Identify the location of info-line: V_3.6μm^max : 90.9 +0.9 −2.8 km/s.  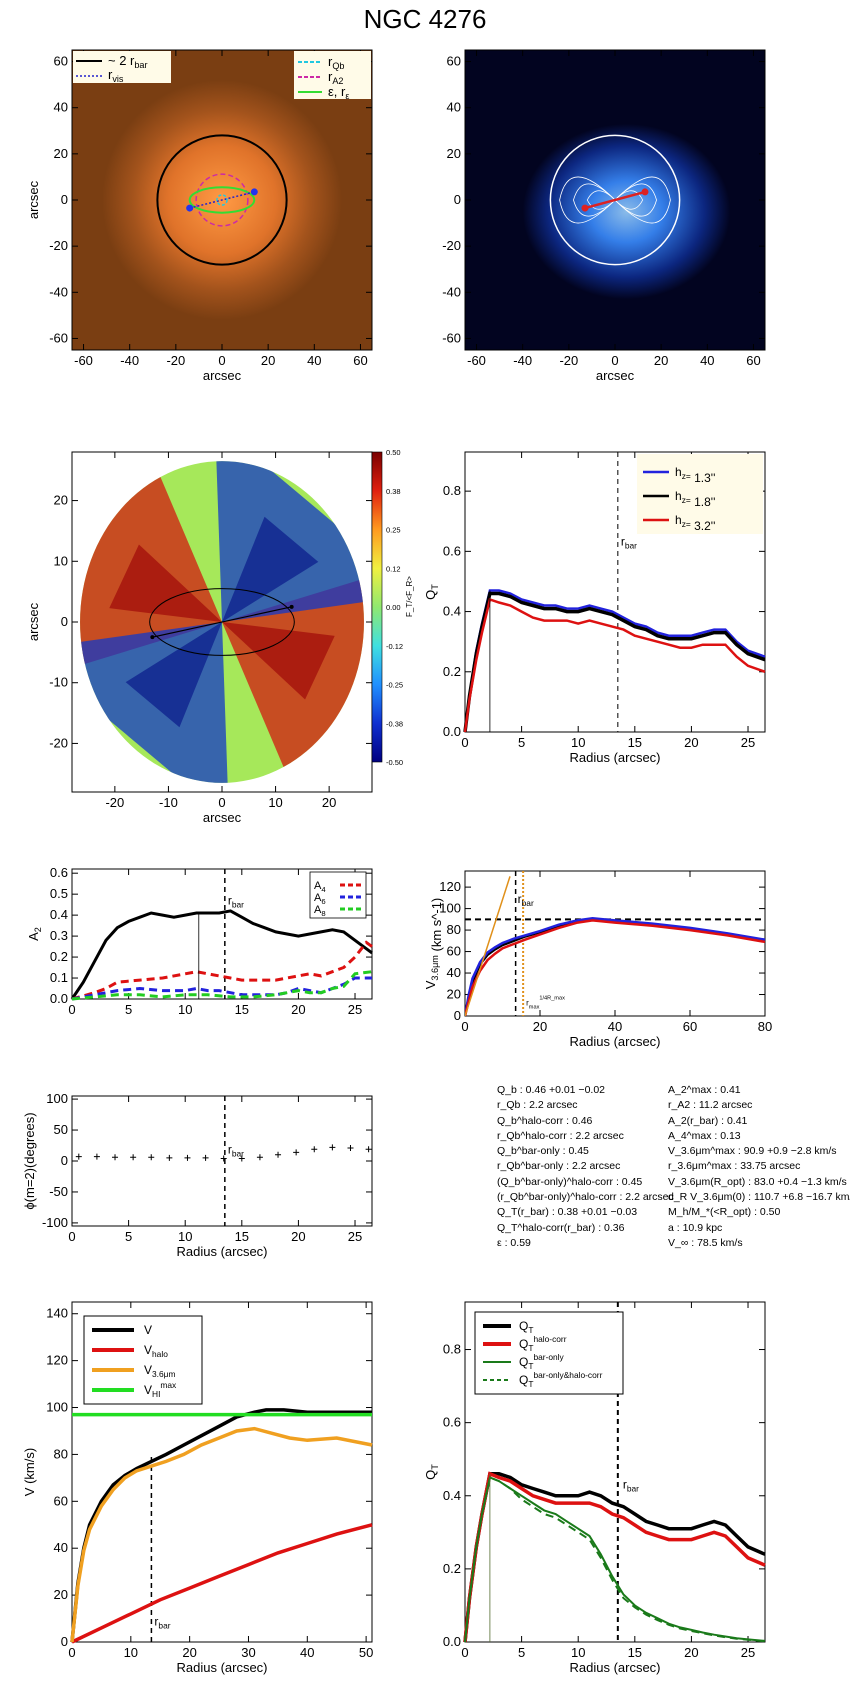
(752, 1151).